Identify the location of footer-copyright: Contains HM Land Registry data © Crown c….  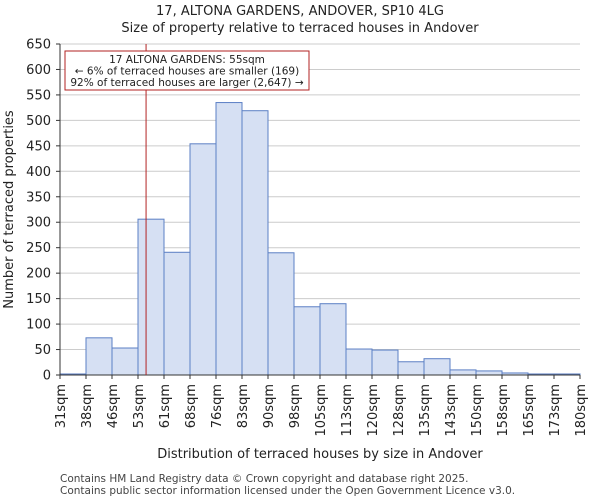
(264, 479).